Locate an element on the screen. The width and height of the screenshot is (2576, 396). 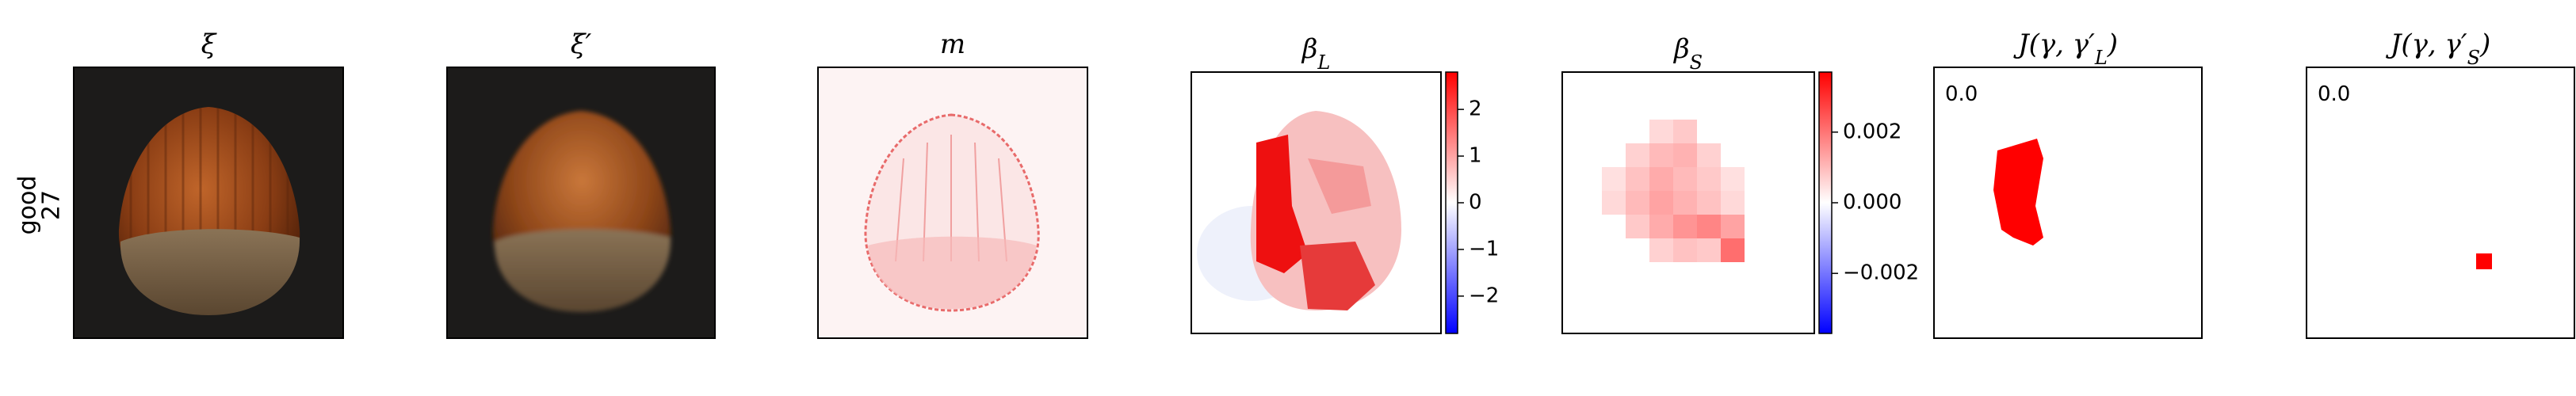
title-part: ξ is located at coordinates (209, 44).